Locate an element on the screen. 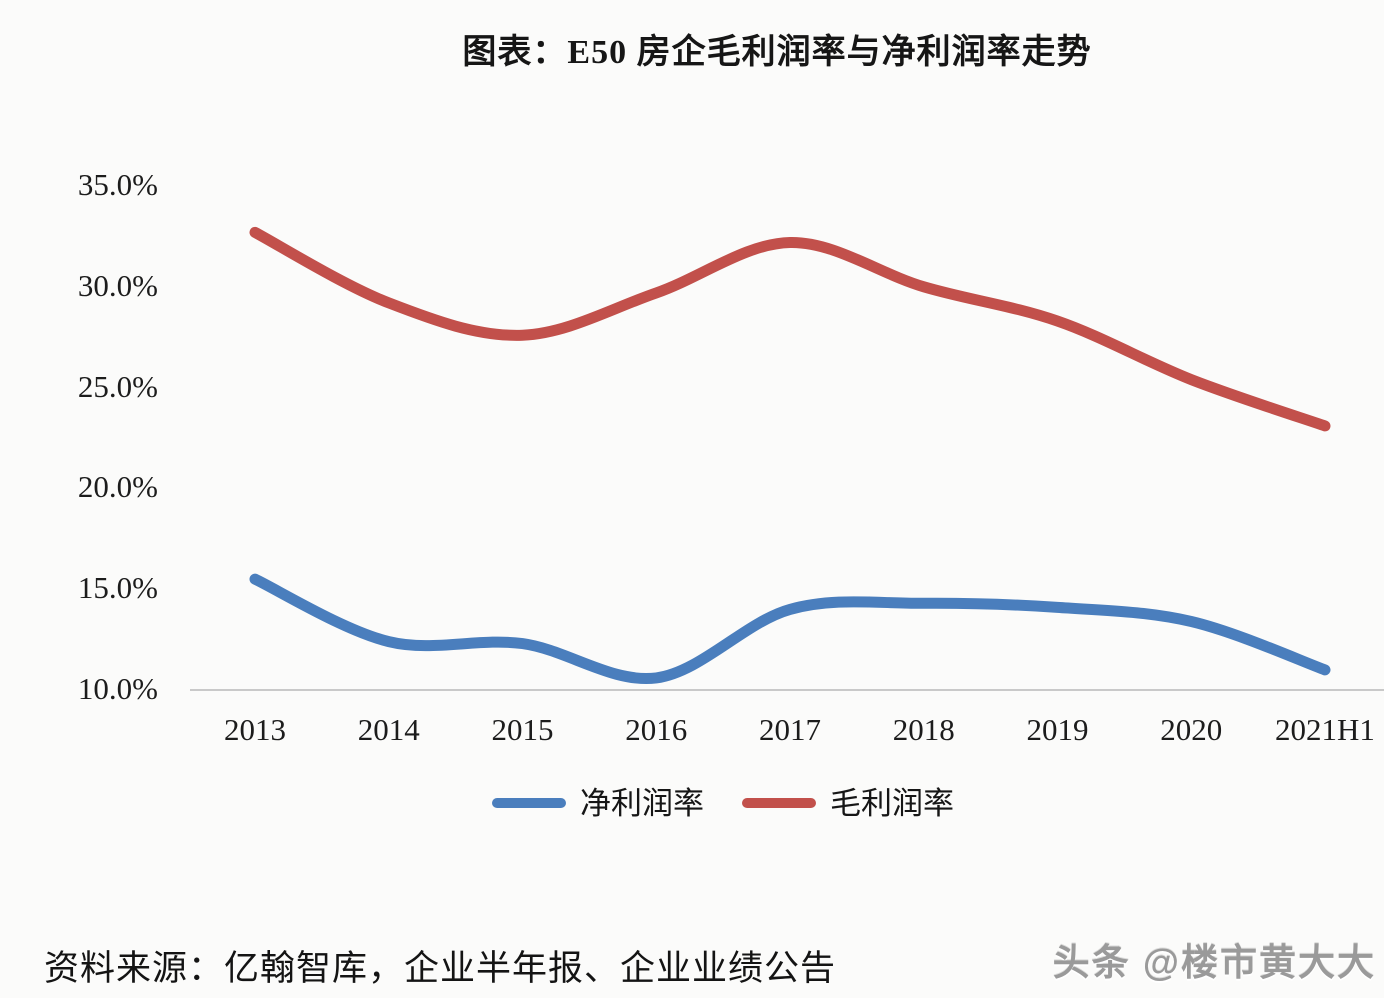 The width and height of the screenshot is (1384, 998). x-axis-label: 2021H1 is located at coordinates (1325, 729).